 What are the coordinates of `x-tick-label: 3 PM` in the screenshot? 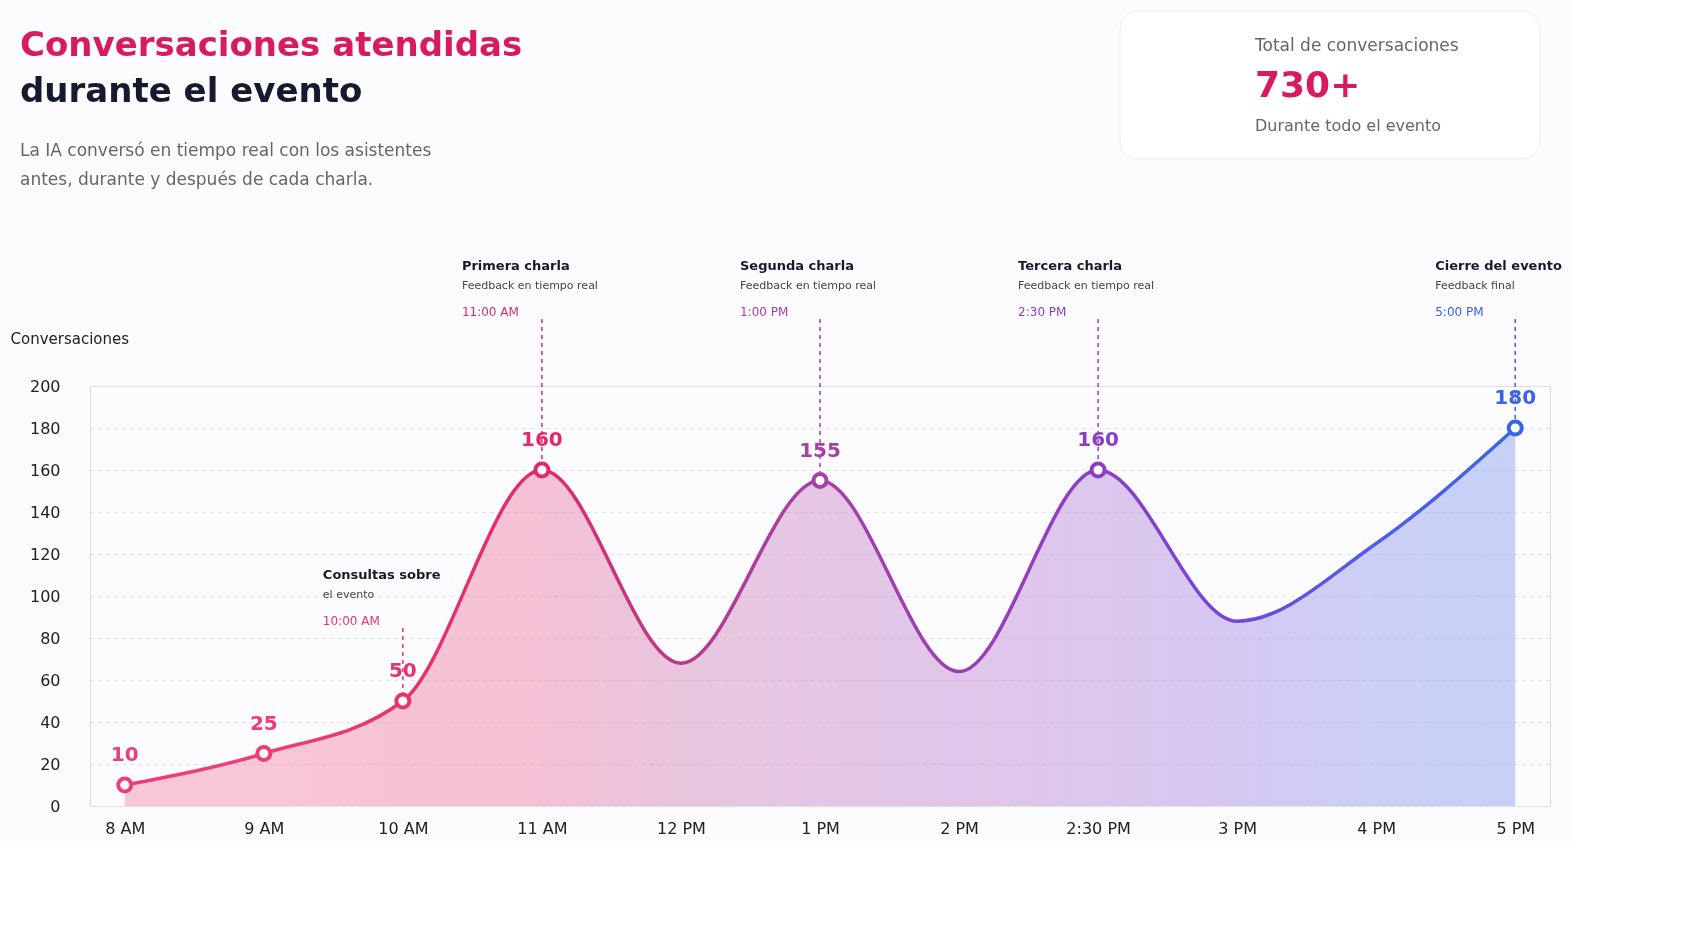 It's located at (1237, 828).